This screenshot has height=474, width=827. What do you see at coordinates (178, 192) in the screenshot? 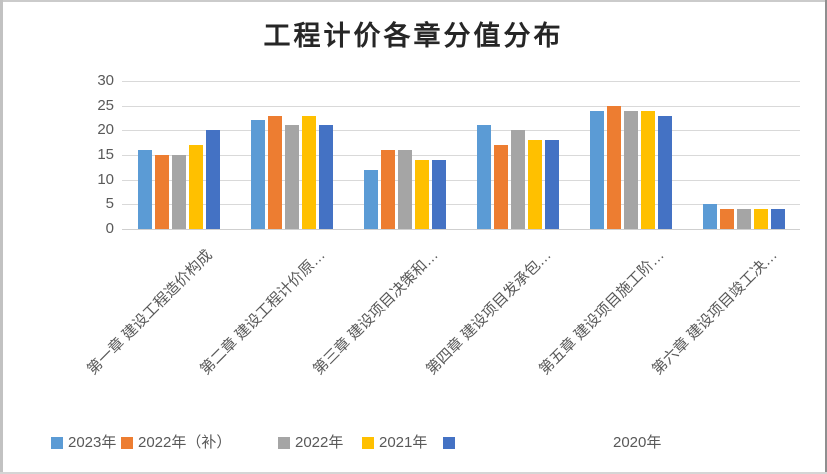
I see `bar-2022年-cat1` at bounding box center [178, 192].